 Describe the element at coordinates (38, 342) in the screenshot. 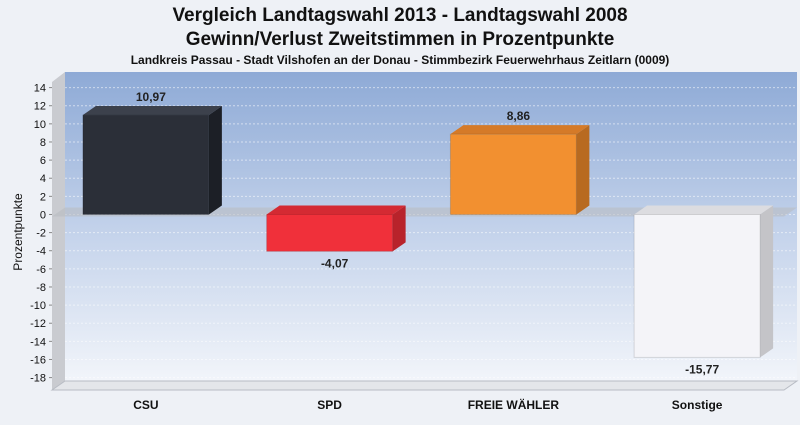

I see `y-tick-label: -14` at that location.